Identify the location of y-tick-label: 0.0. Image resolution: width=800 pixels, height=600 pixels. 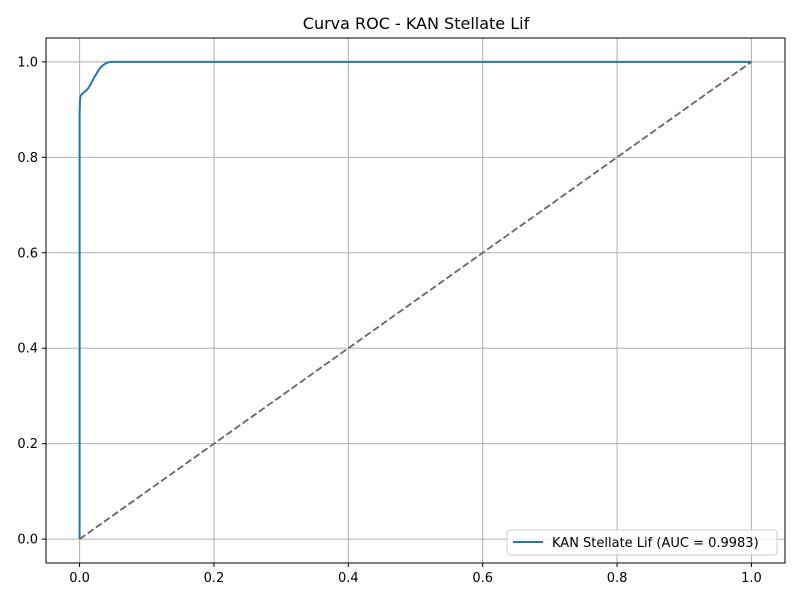
(27, 540).